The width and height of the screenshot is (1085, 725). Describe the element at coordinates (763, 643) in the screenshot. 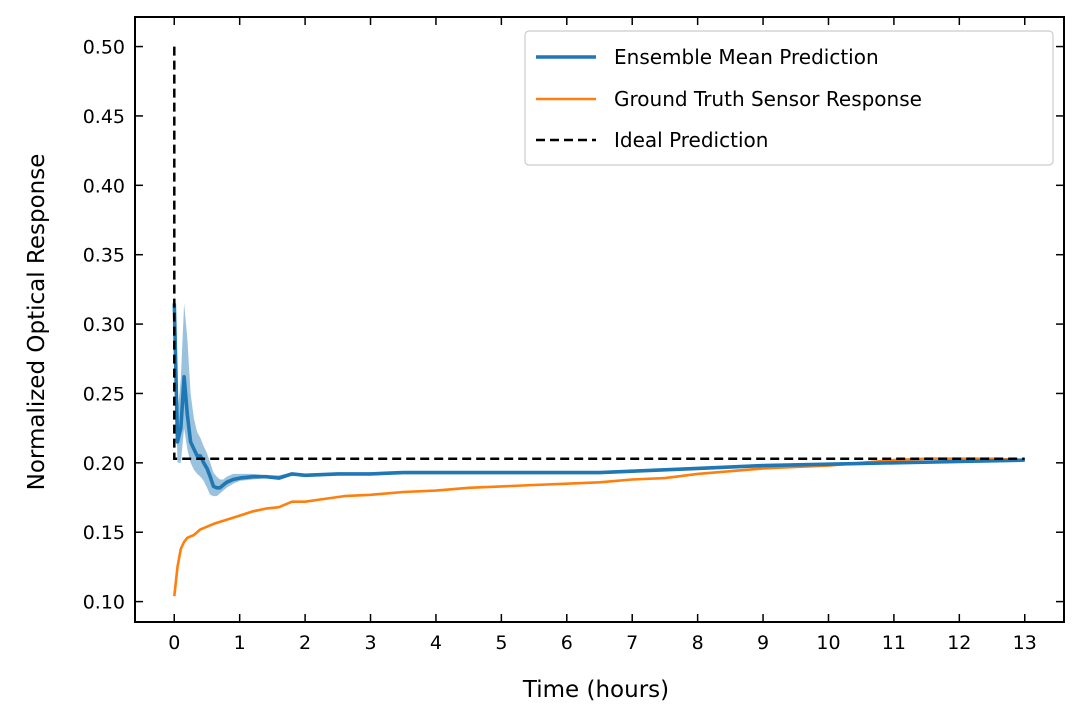

I see `x-tick-label: 9` at that location.